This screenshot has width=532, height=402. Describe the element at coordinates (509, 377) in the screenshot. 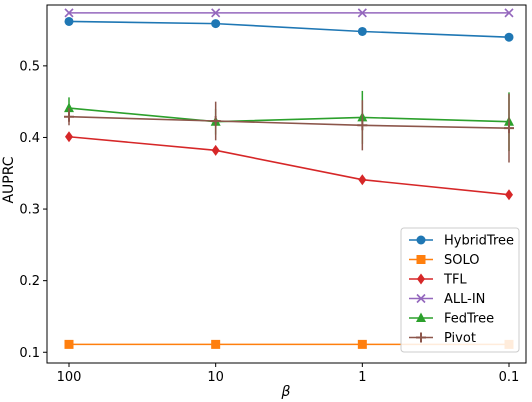

I see `x-tick-label: 0.1` at that location.